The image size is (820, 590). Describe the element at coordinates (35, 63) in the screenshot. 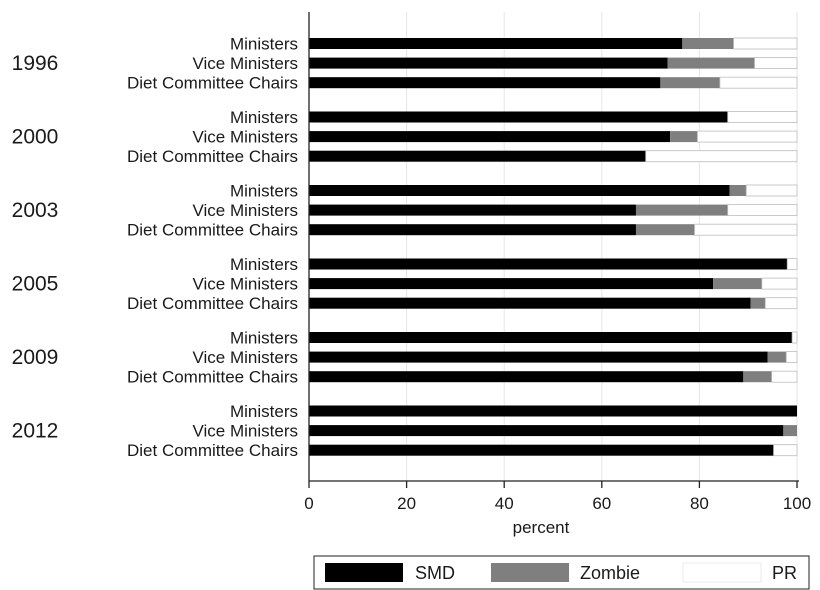

I see `group-label: 1996` at that location.